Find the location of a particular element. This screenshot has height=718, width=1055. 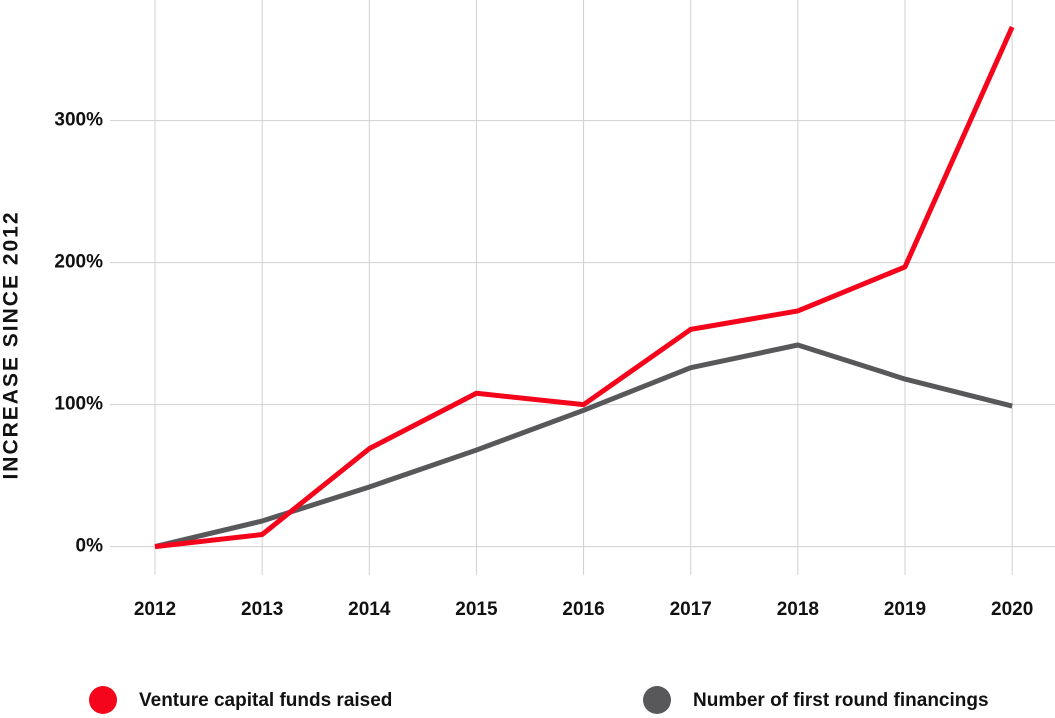

y-tick-label: 0% is located at coordinates (90, 546).